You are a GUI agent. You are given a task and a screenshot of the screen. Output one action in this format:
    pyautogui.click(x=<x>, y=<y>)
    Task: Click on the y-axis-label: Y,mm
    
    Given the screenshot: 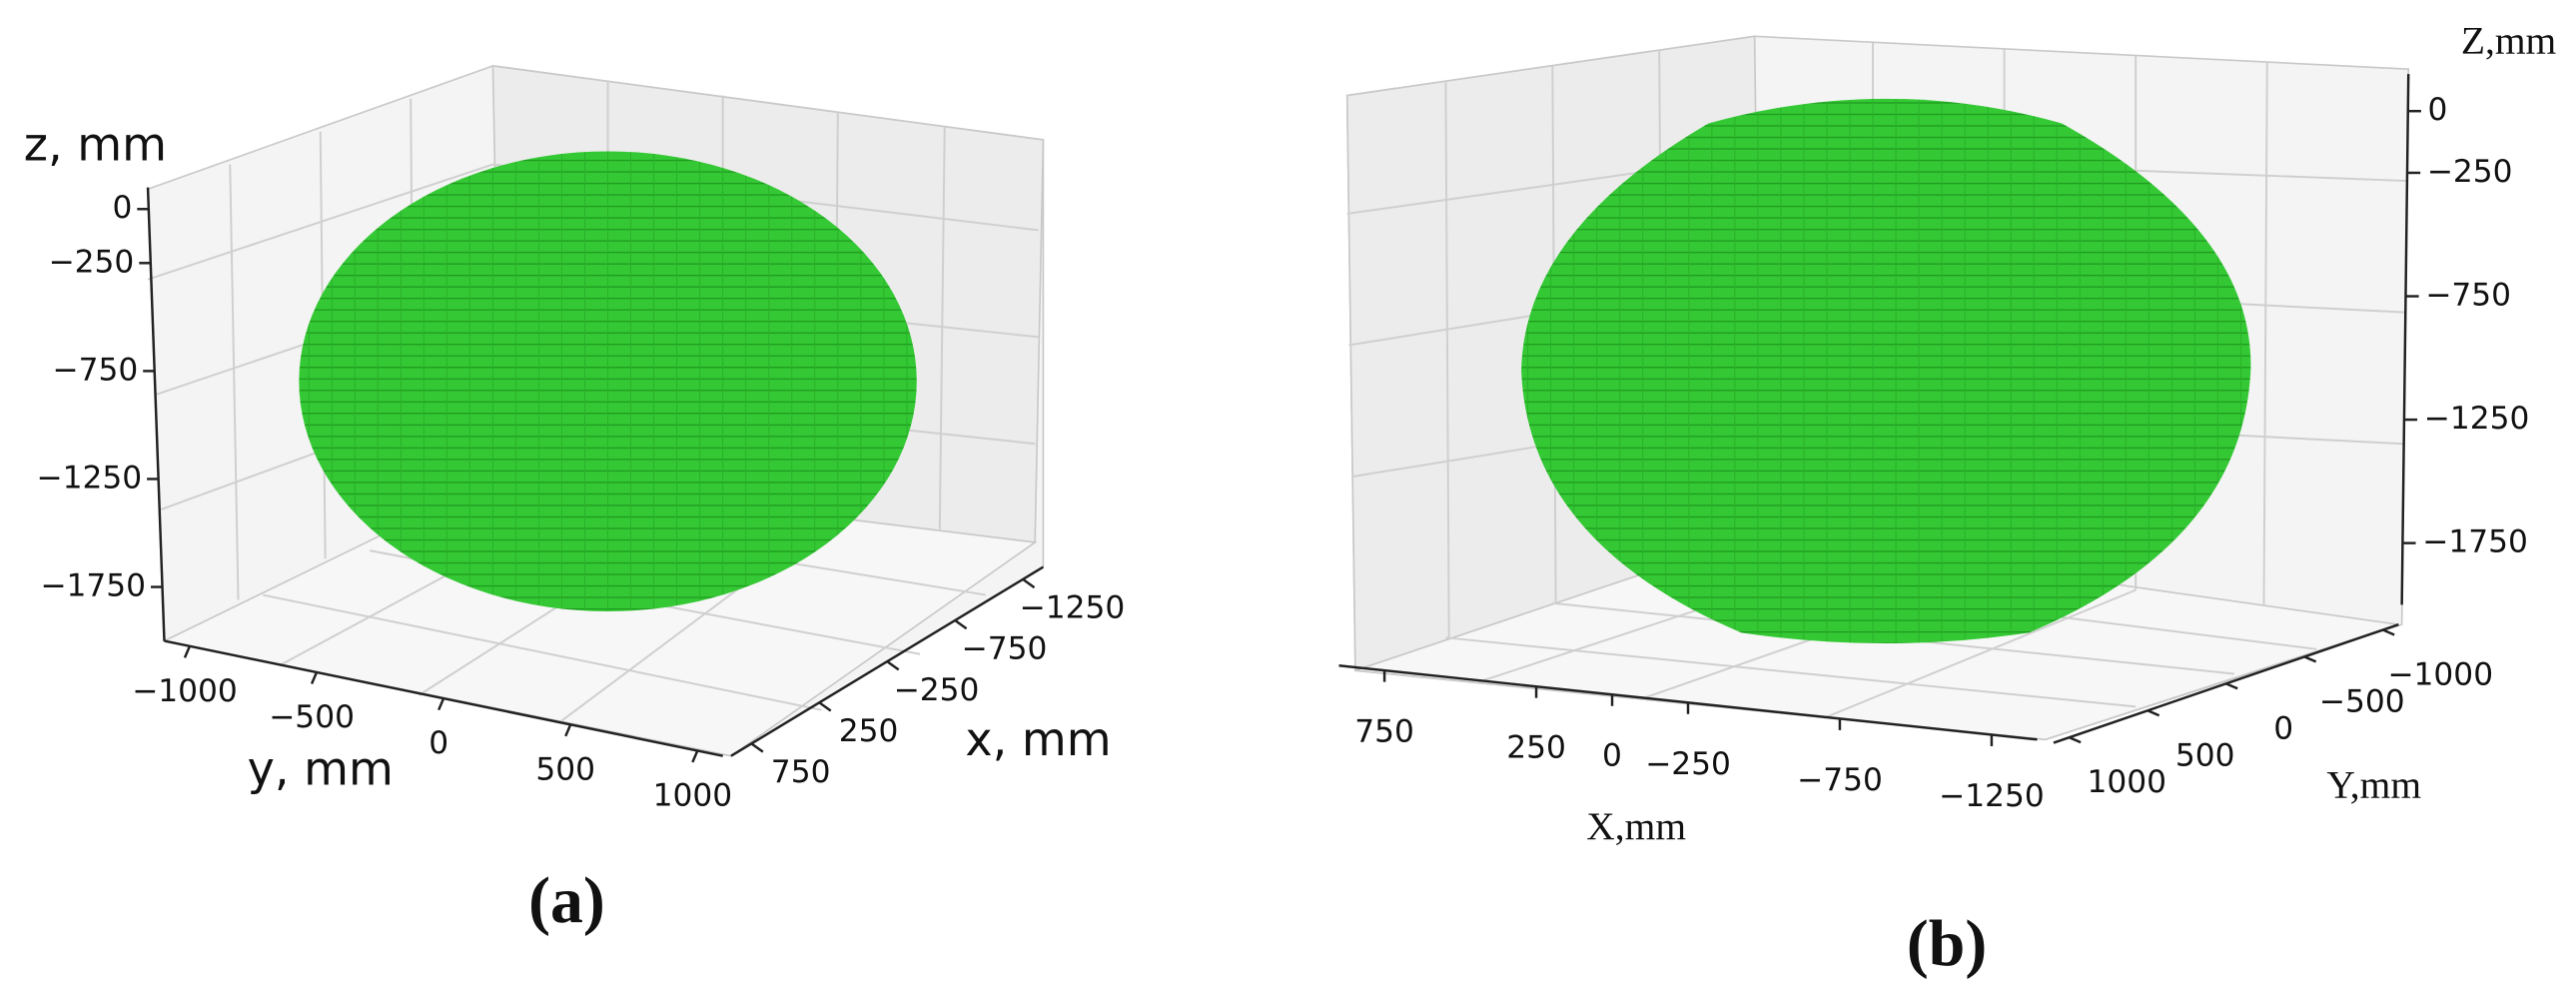 What is the action you would take?
    pyautogui.click(x=2374, y=785)
    